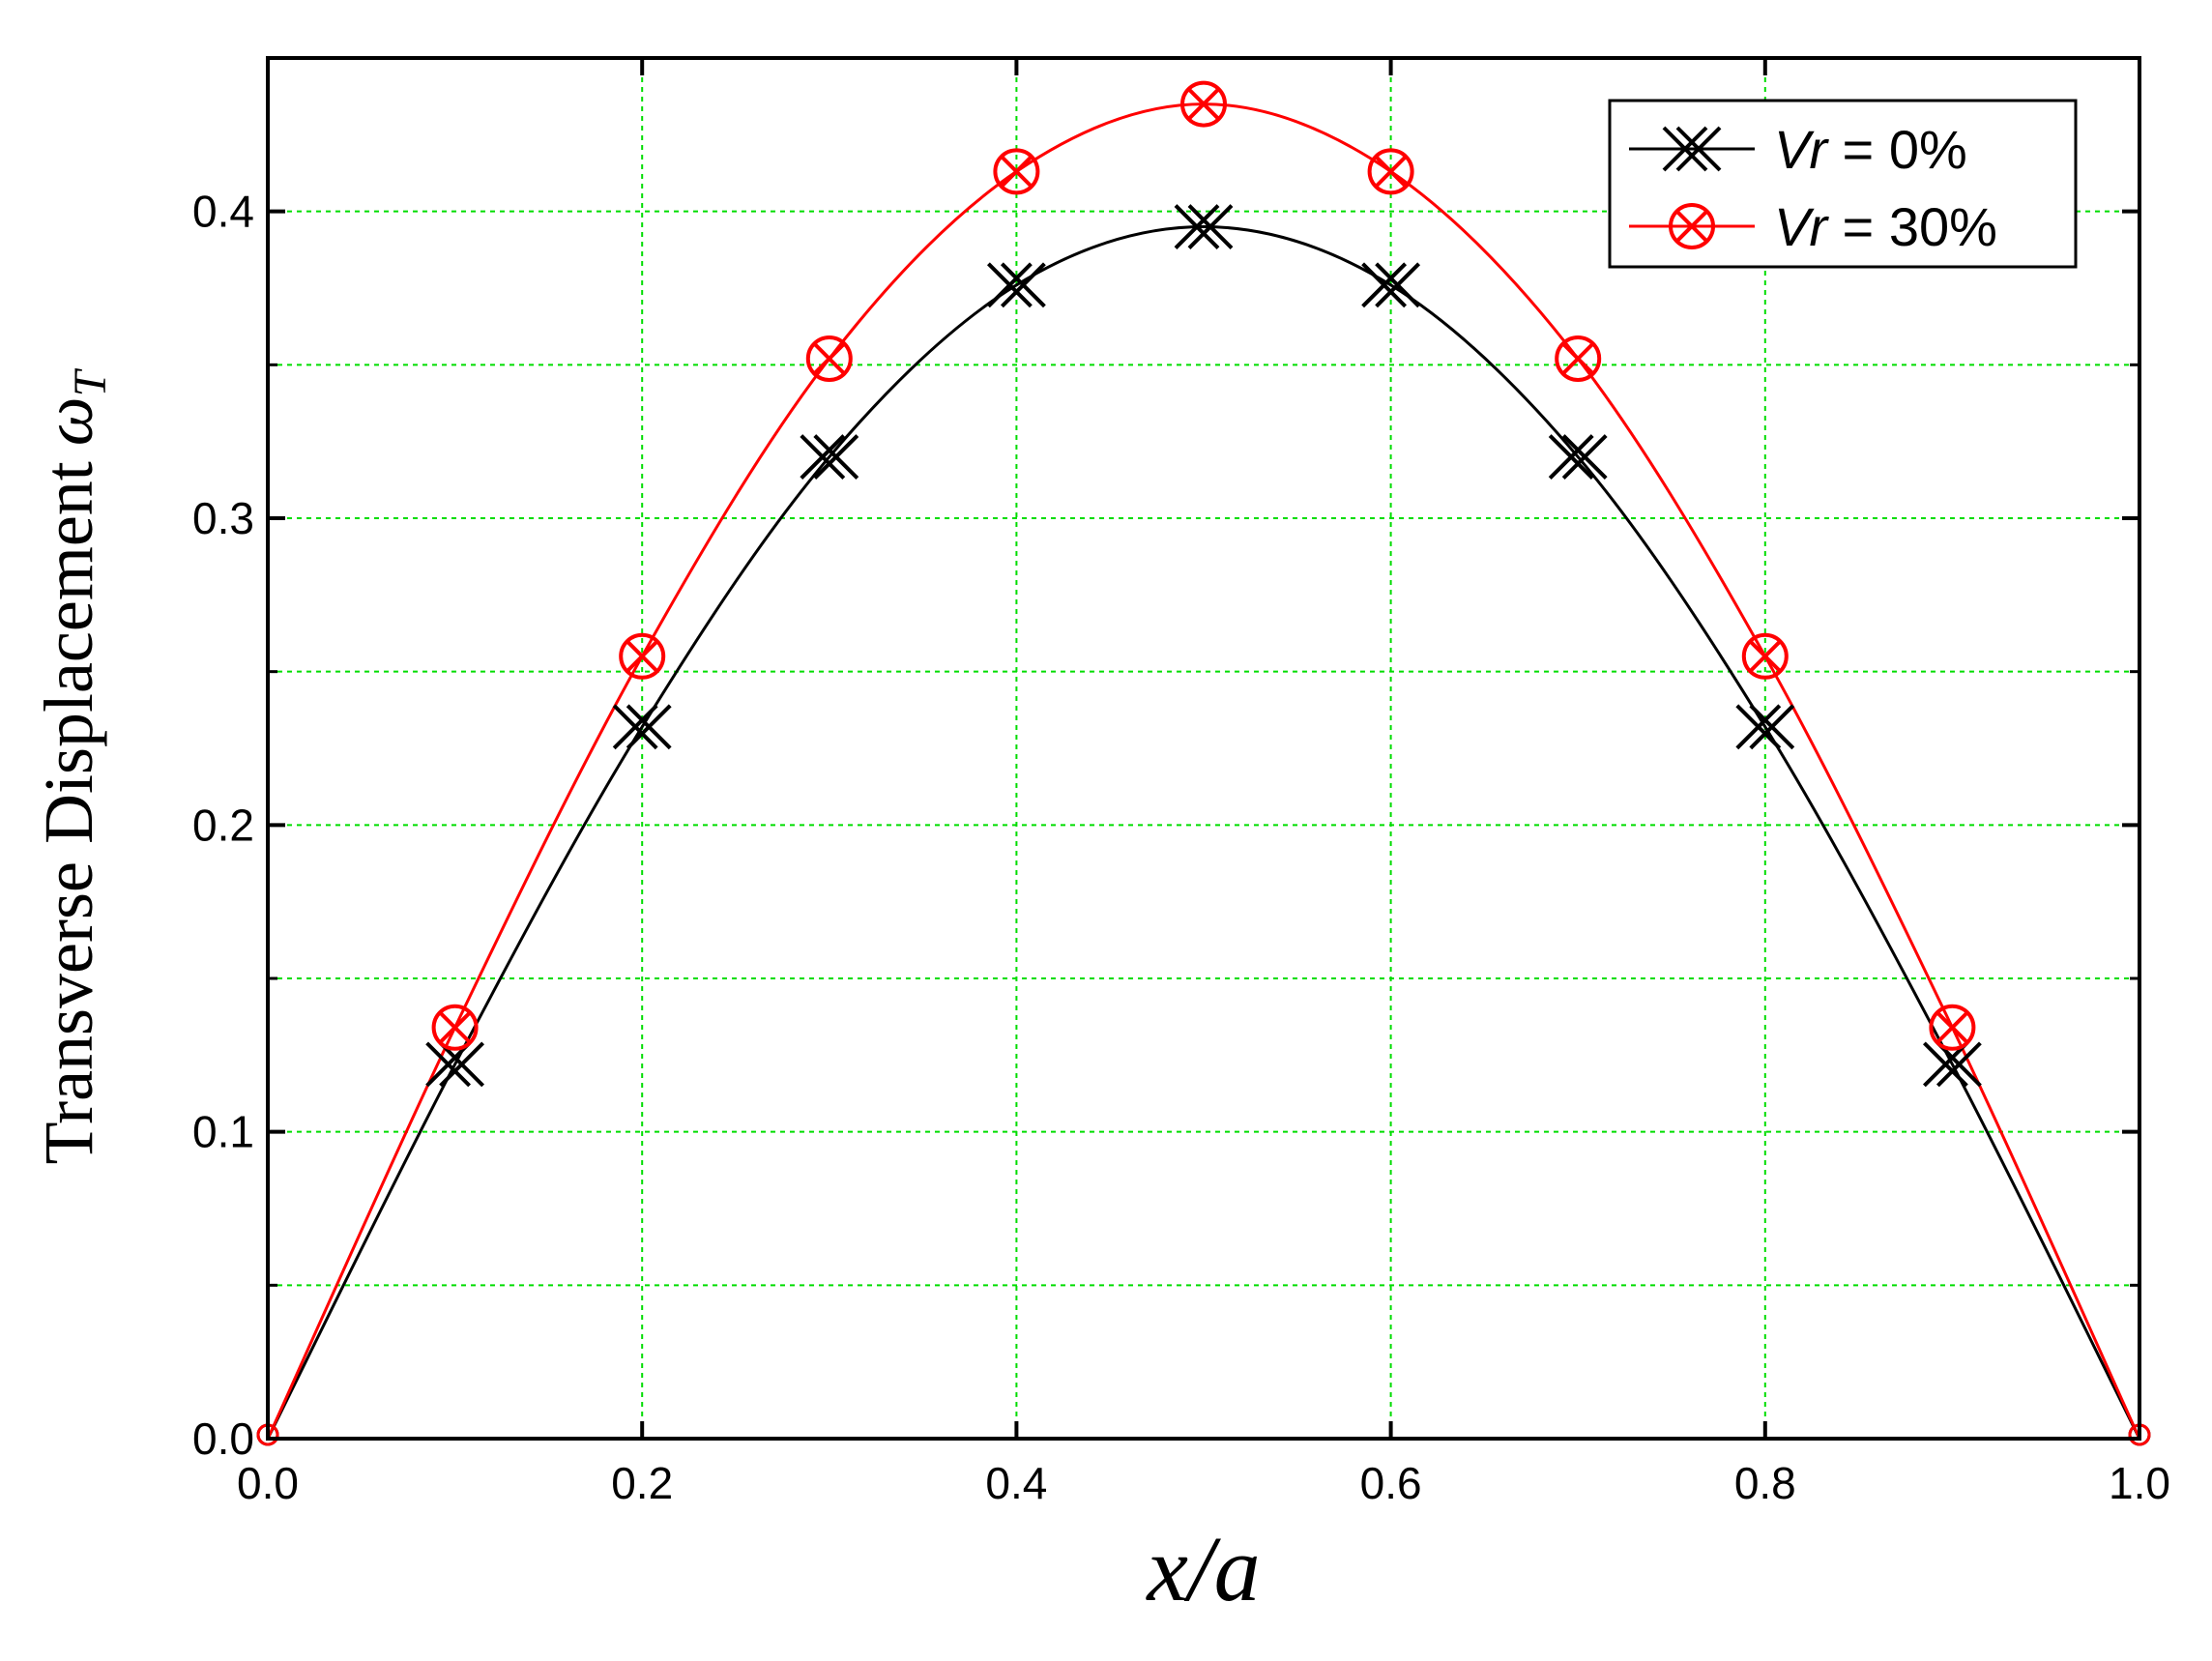  I want to click on y-axis-symbol: ω, so click(68, 421).